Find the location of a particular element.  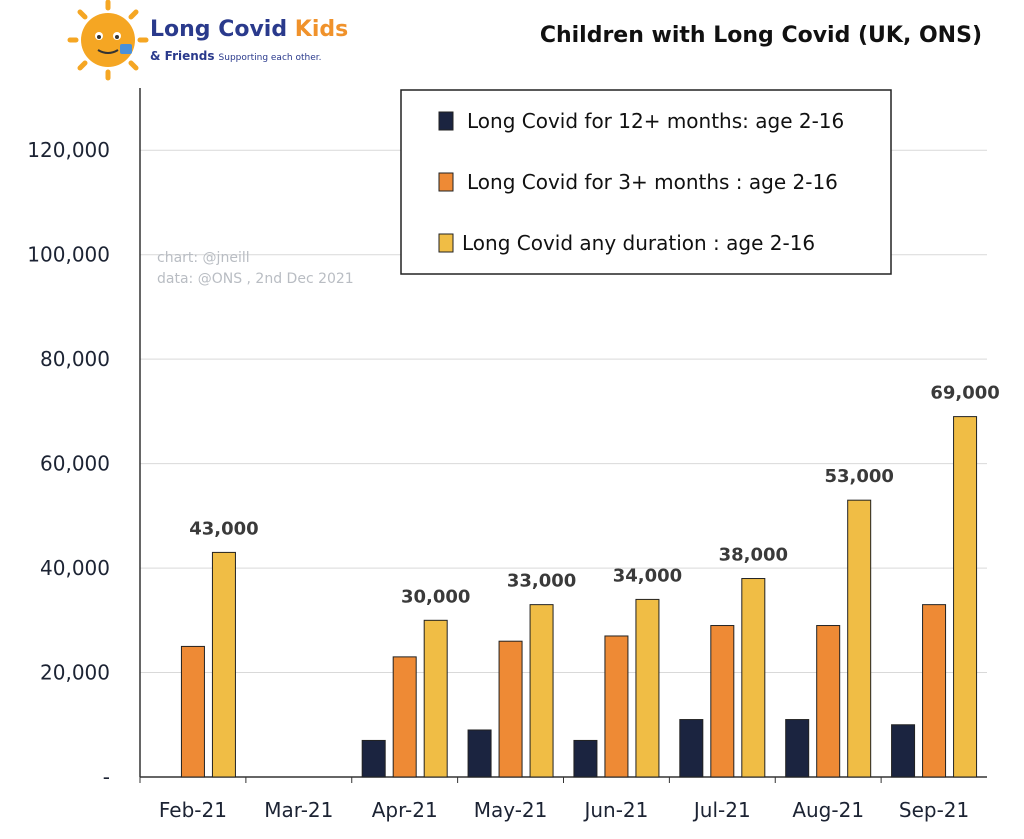

x-tick-label: Mar-21 is located at coordinates (298, 810).